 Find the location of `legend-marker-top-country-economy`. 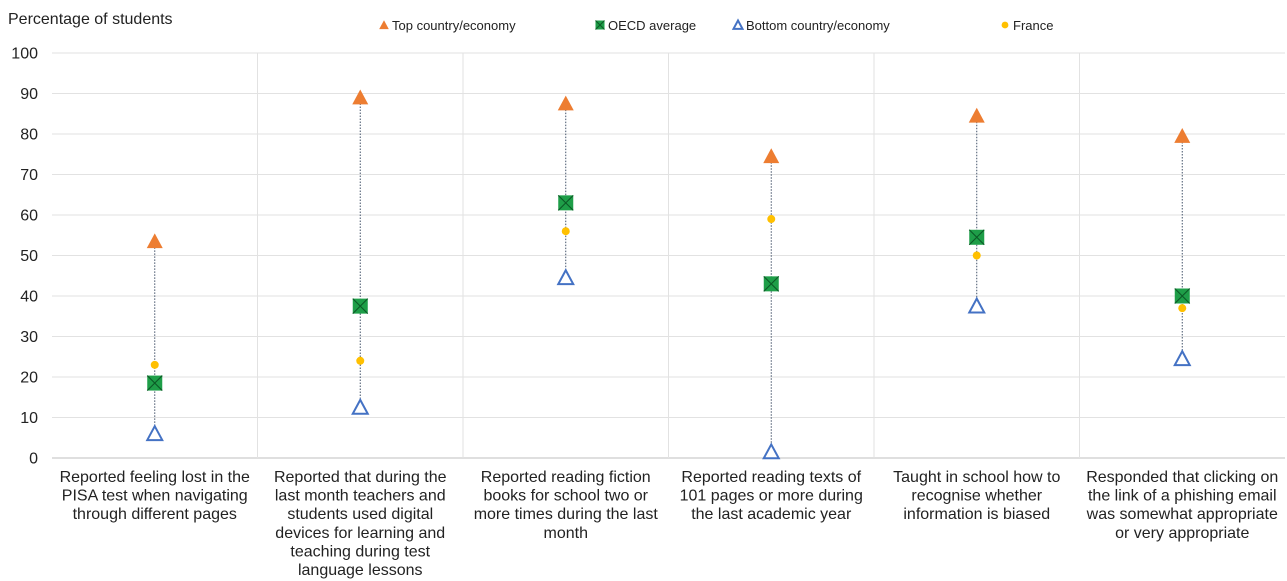

legend-marker-top-country-economy is located at coordinates (384, 25).